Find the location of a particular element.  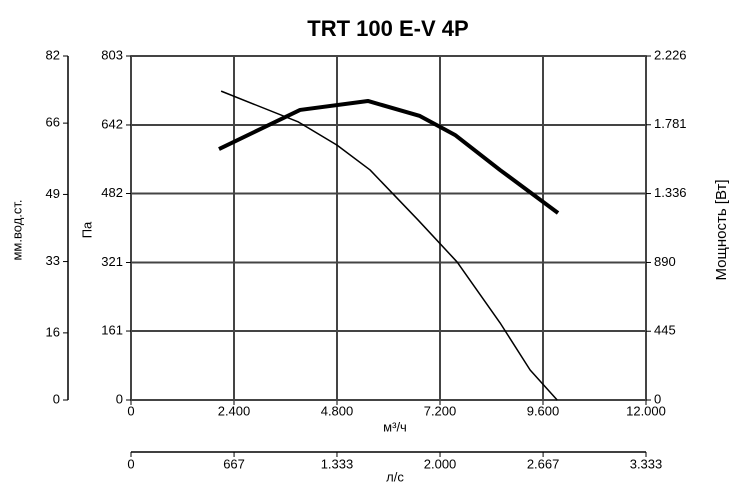

y-mm-tick-label: 66 is located at coordinates (53, 122).